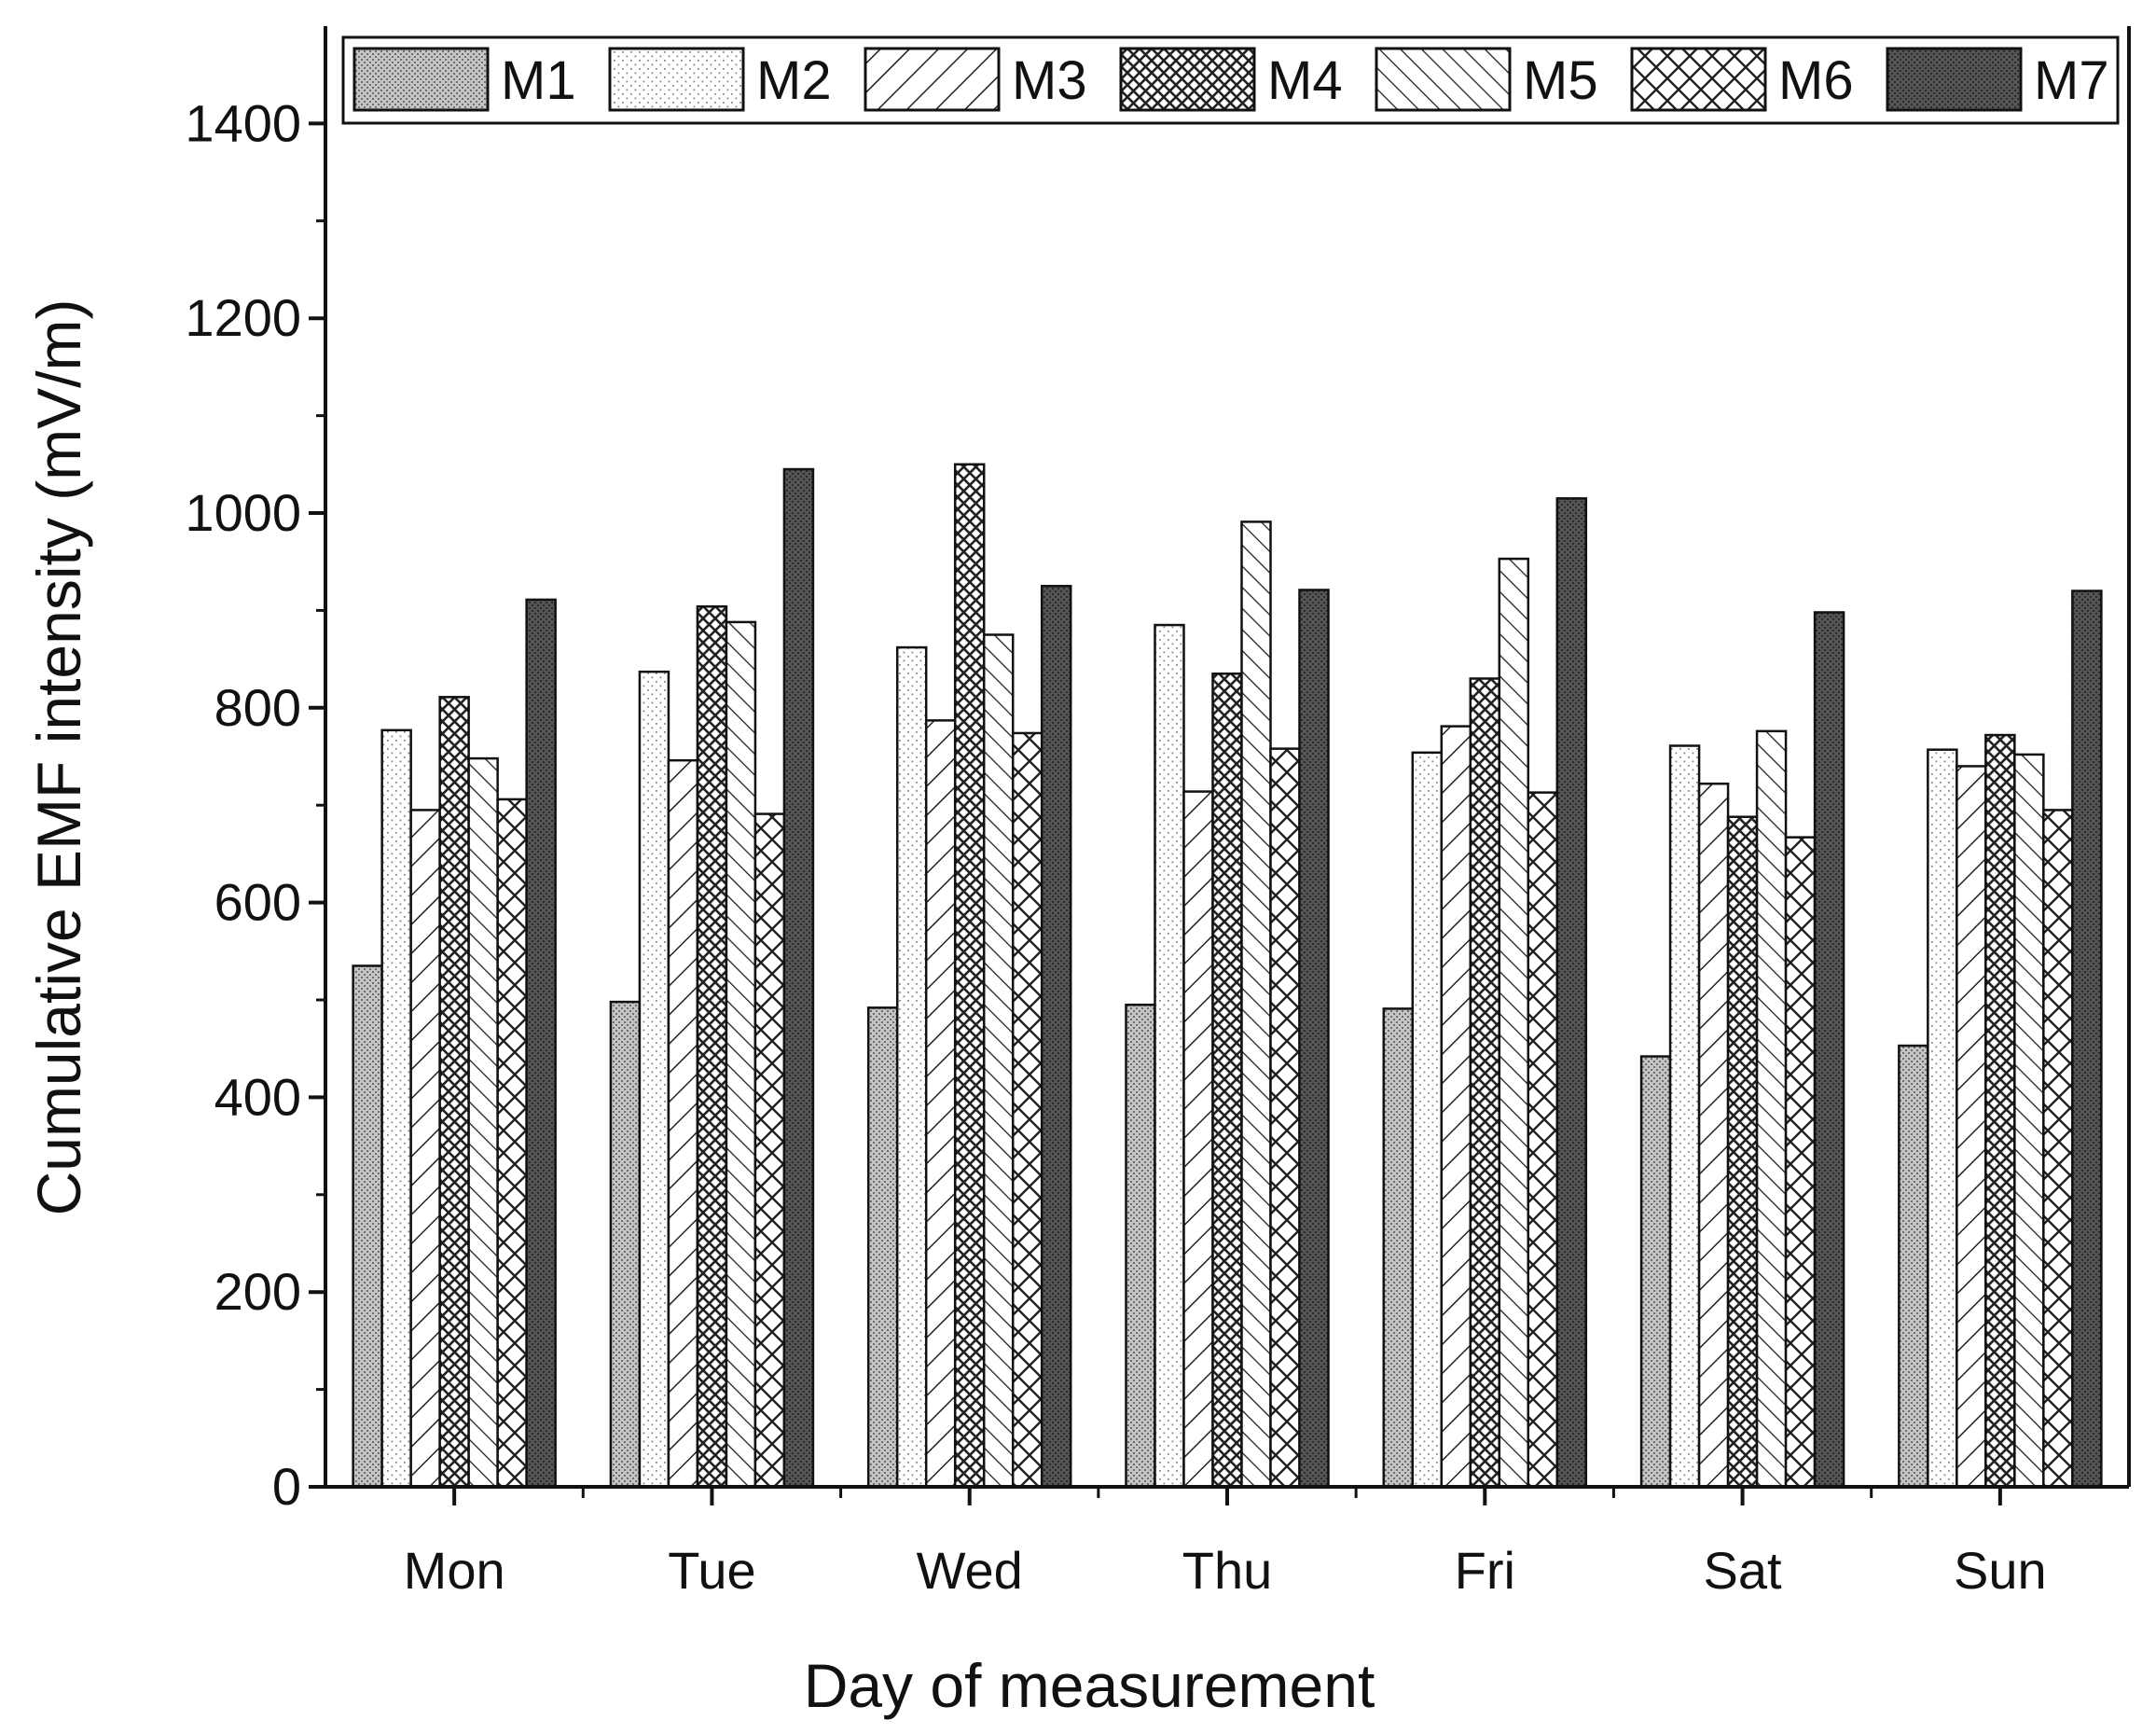  What do you see at coordinates (769, 1150) in the screenshot?
I see `bar-m6-tue` at bounding box center [769, 1150].